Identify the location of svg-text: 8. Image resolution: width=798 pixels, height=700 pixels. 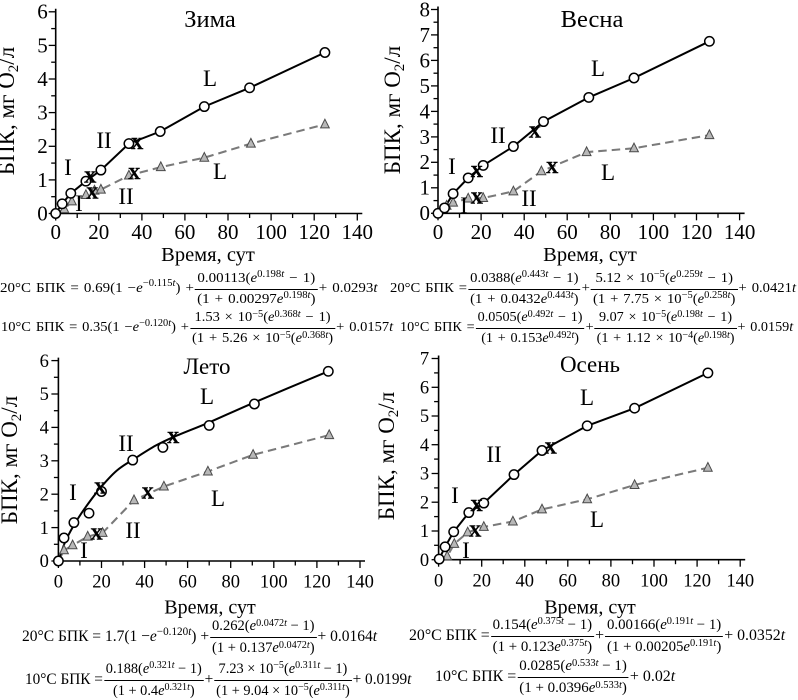
(425, 10).